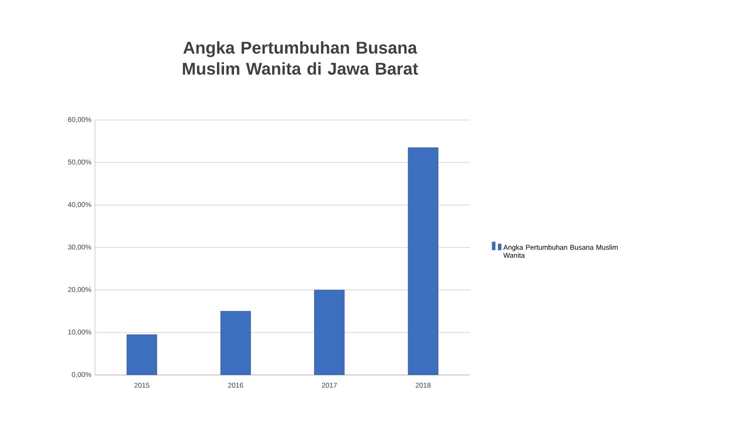  What do you see at coordinates (300, 58) in the screenshot?
I see `chart-title: Angka Pertumbuhan Busana Muslim Wanita di Jawa Barat` at bounding box center [300, 58].